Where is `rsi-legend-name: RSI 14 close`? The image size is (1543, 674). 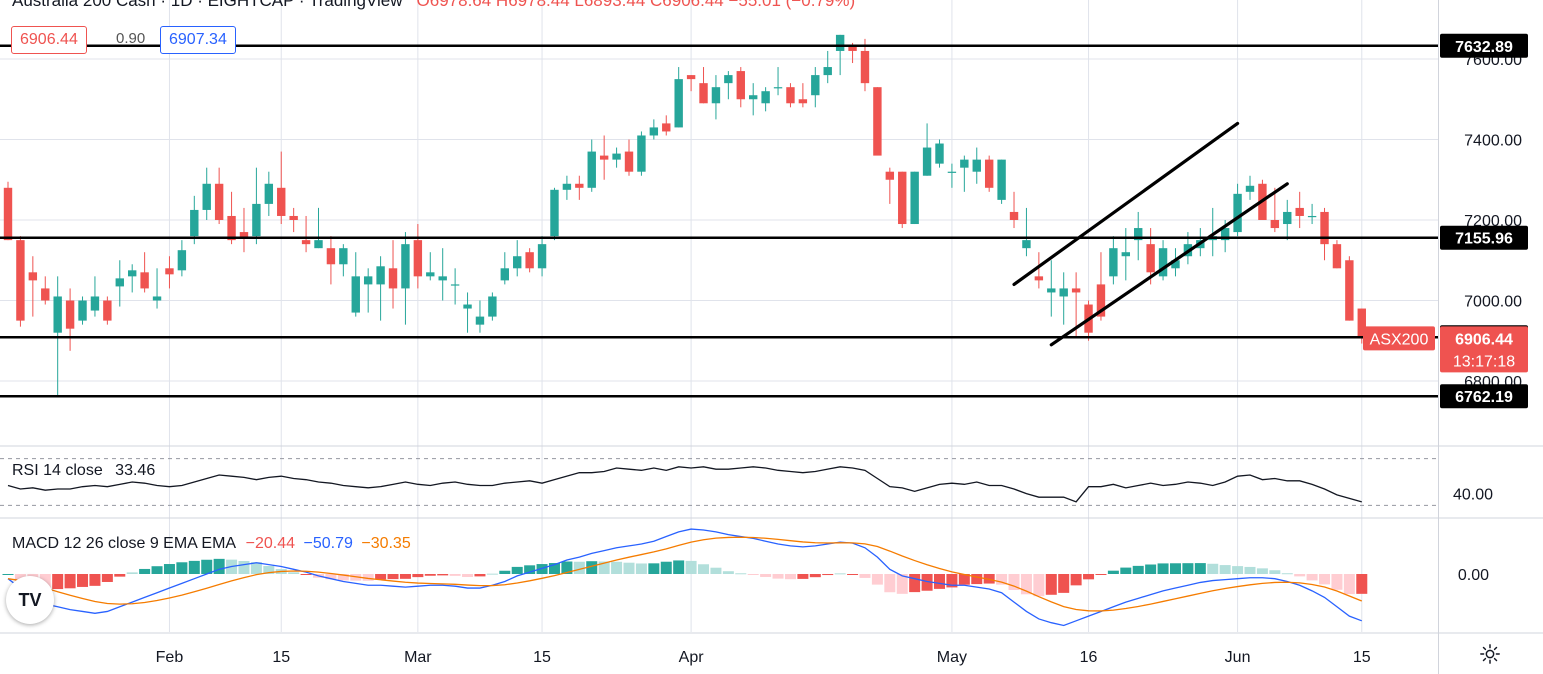
rsi-legend-name: RSI 14 close is located at coordinates (57, 470).